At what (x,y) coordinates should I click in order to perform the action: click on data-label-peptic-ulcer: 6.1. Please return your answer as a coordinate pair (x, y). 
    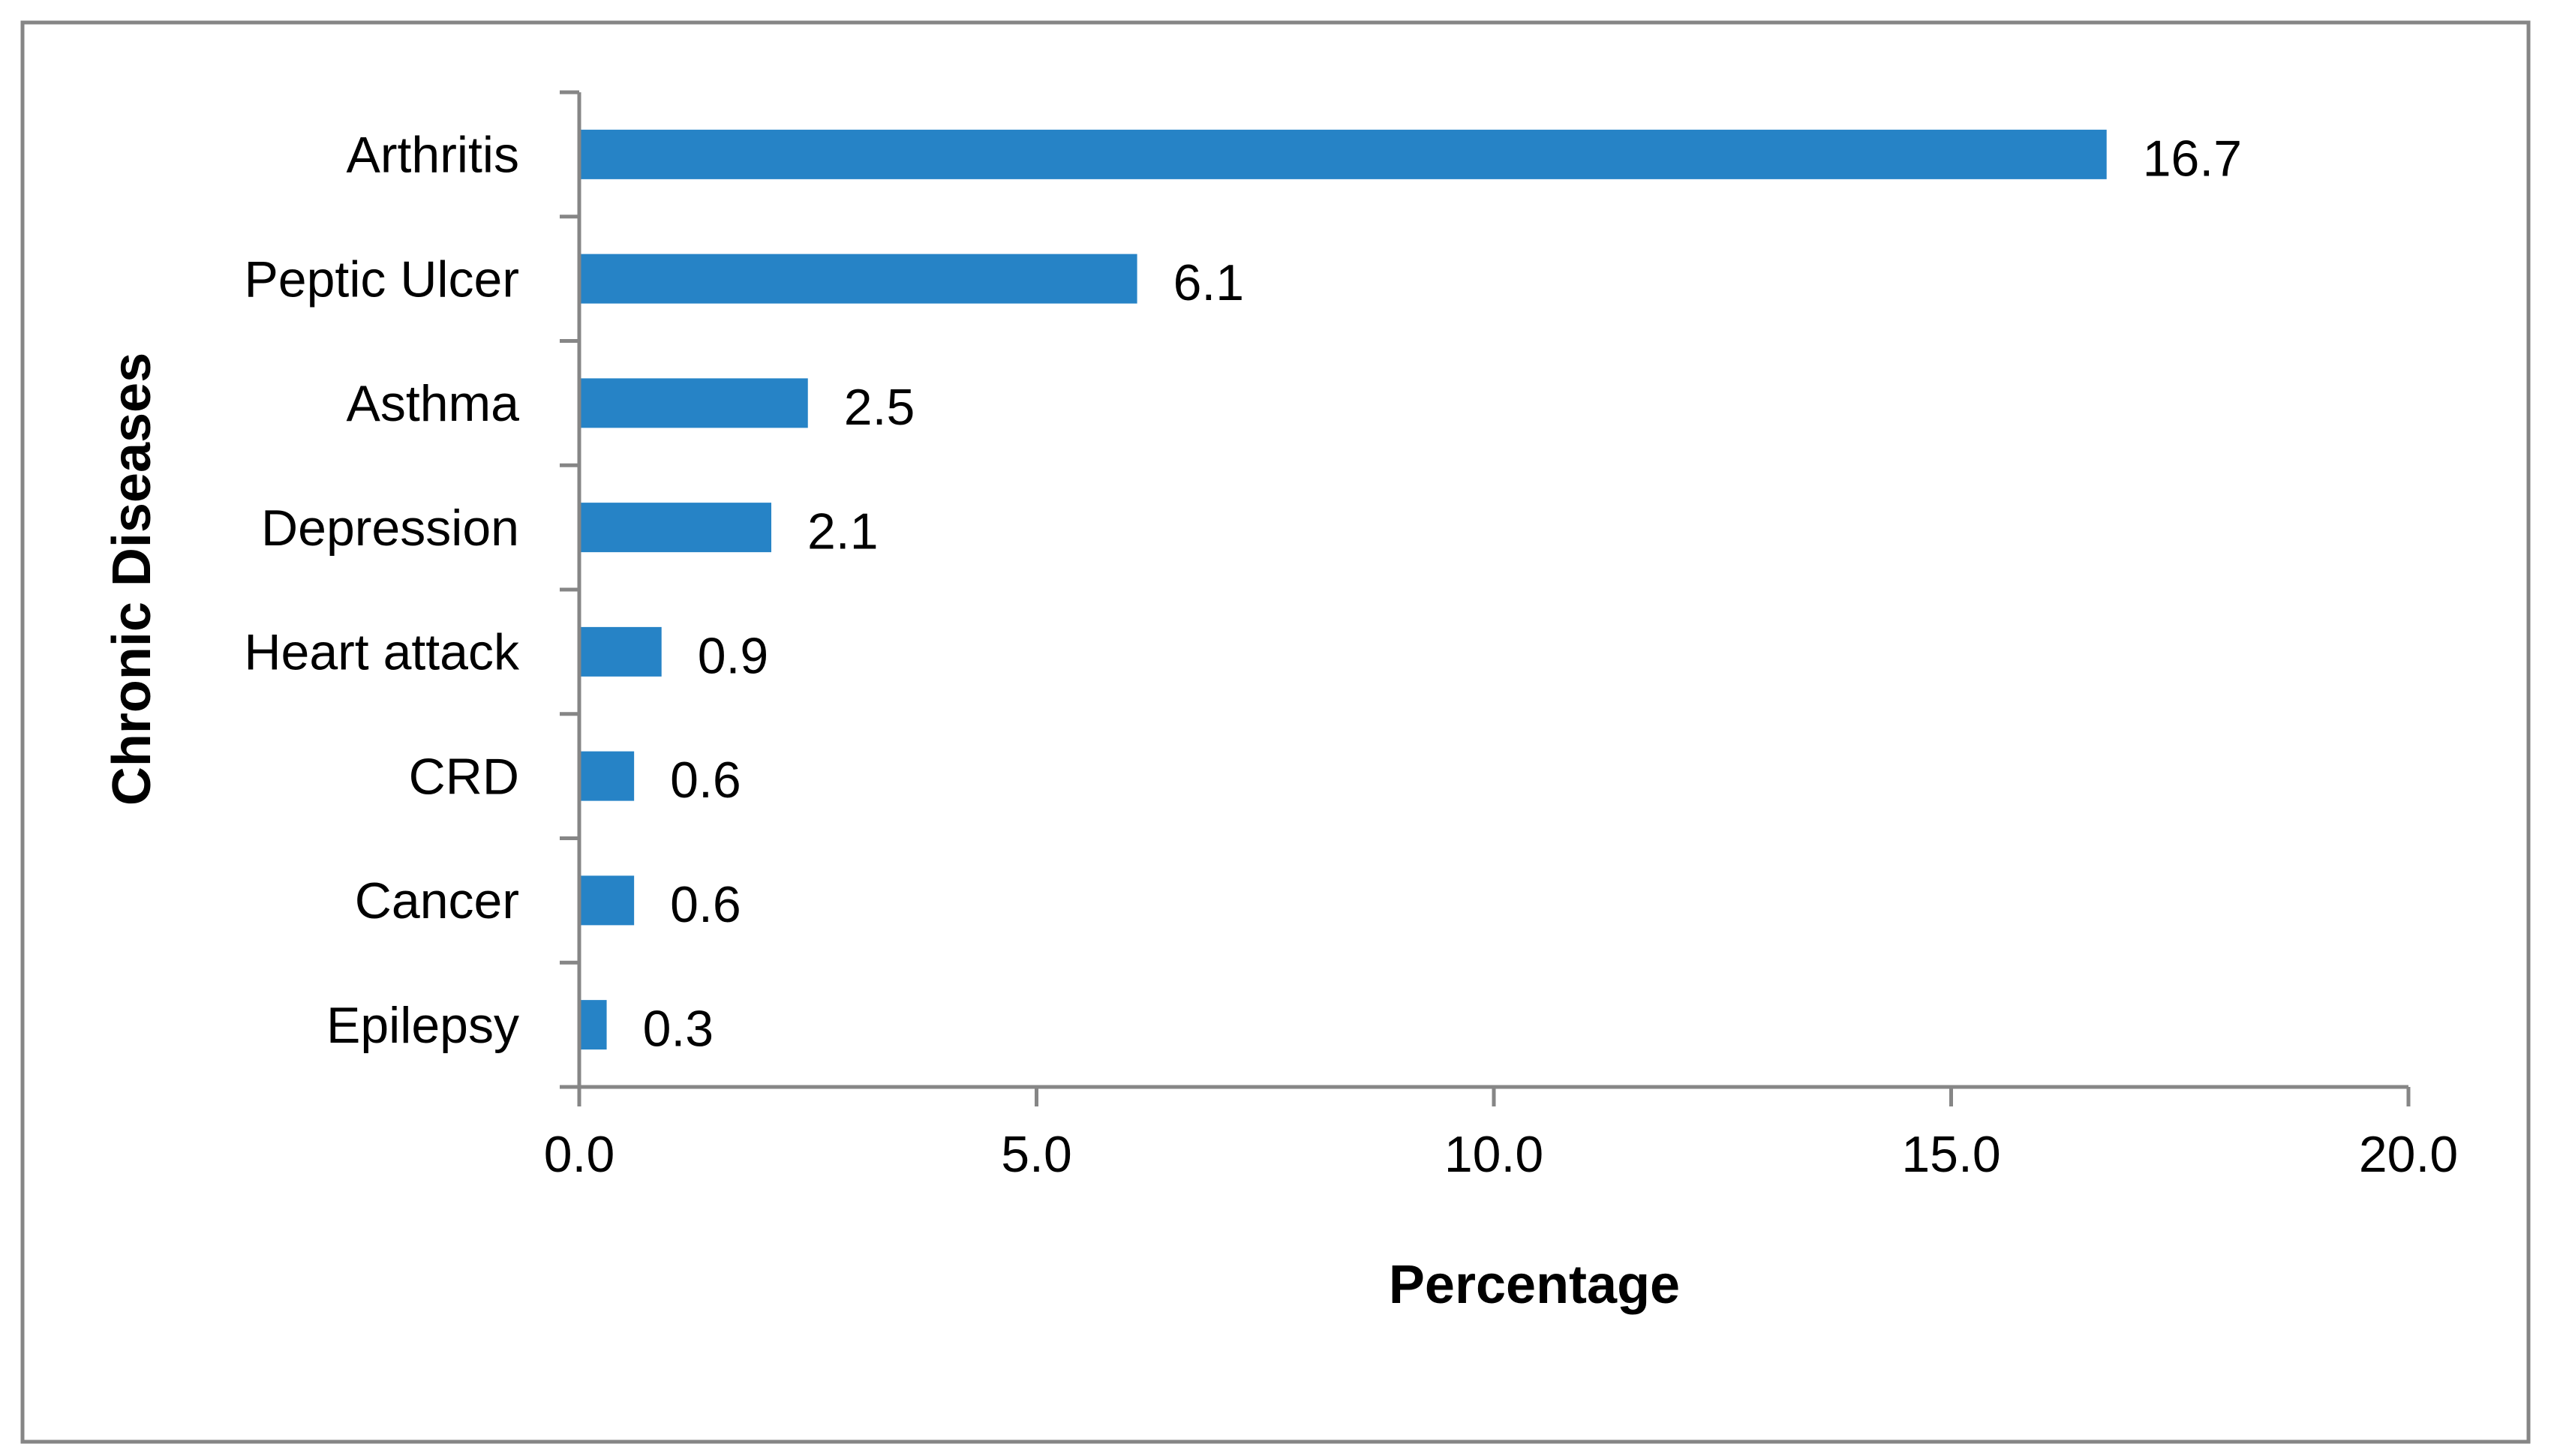
    Looking at the image, I should click on (1209, 282).